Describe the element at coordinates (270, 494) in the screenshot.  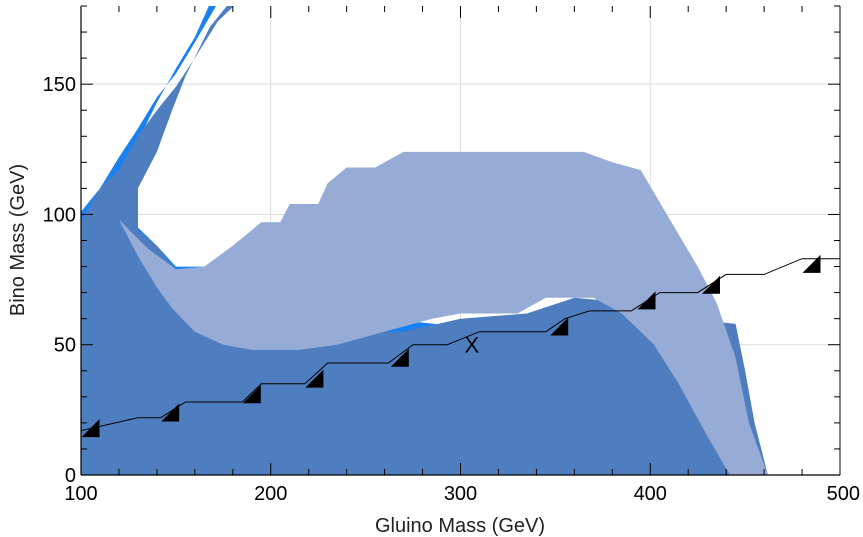
I see `x-tick-label-1: 200` at that location.